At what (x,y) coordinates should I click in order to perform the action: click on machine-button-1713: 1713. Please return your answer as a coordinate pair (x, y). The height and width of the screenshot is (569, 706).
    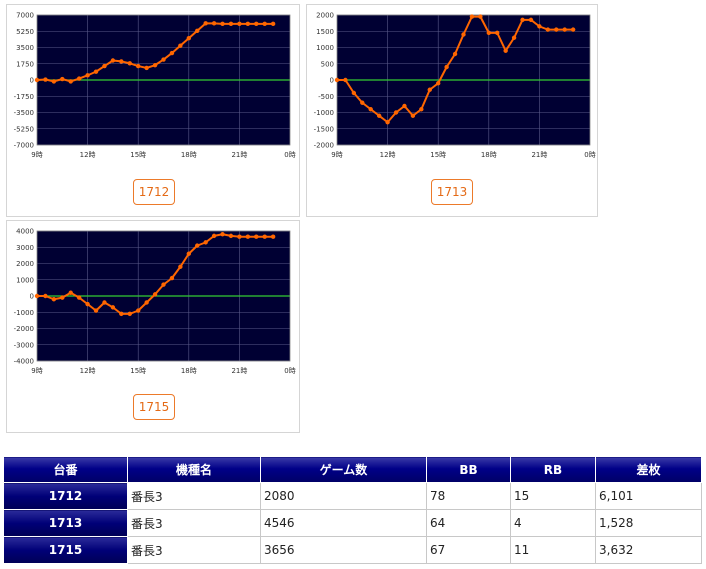
    Looking at the image, I should click on (452, 192).